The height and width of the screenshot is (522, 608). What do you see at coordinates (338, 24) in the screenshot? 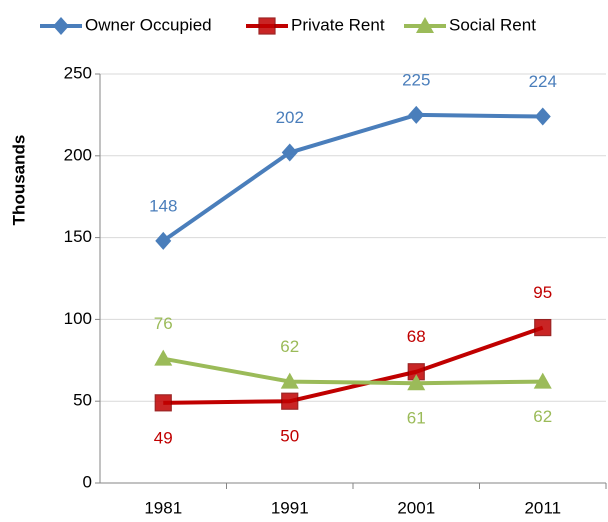
I see `legend-label: Private Rent` at bounding box center [338, 24].